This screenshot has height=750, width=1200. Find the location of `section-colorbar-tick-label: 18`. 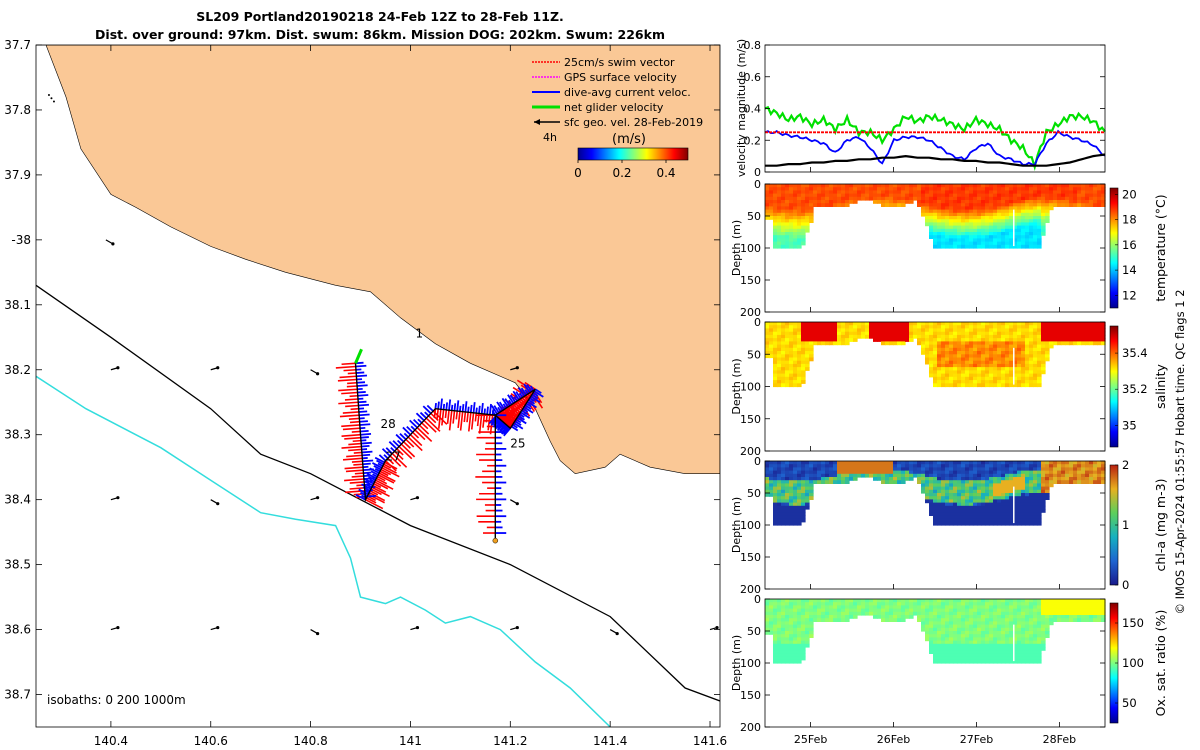

section-colorbar-tick-label: 18 is located at coordinates (1129, 220).